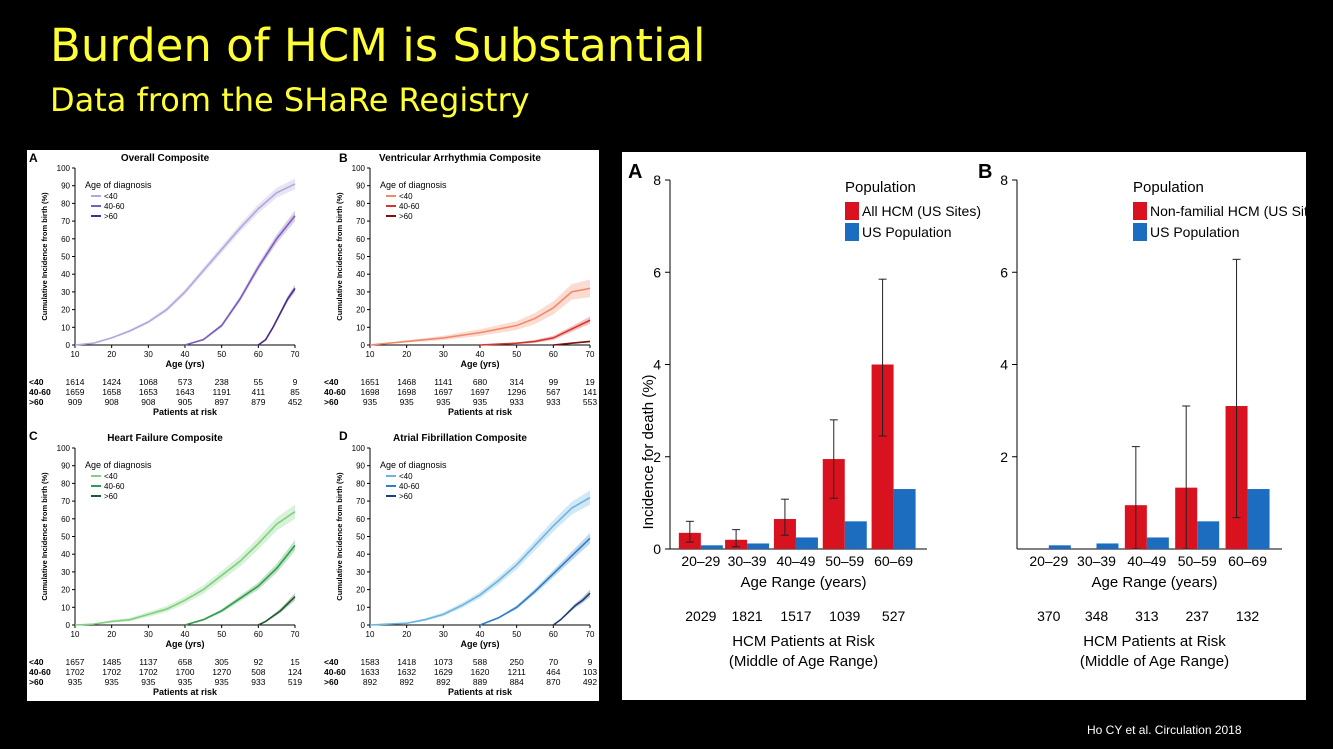 This screenshot has width=1333, height=749. What do you see at coordinates (360, 310) in the screenshot?
I see `y-tick-label: 20` at bounding box center [360, 310].